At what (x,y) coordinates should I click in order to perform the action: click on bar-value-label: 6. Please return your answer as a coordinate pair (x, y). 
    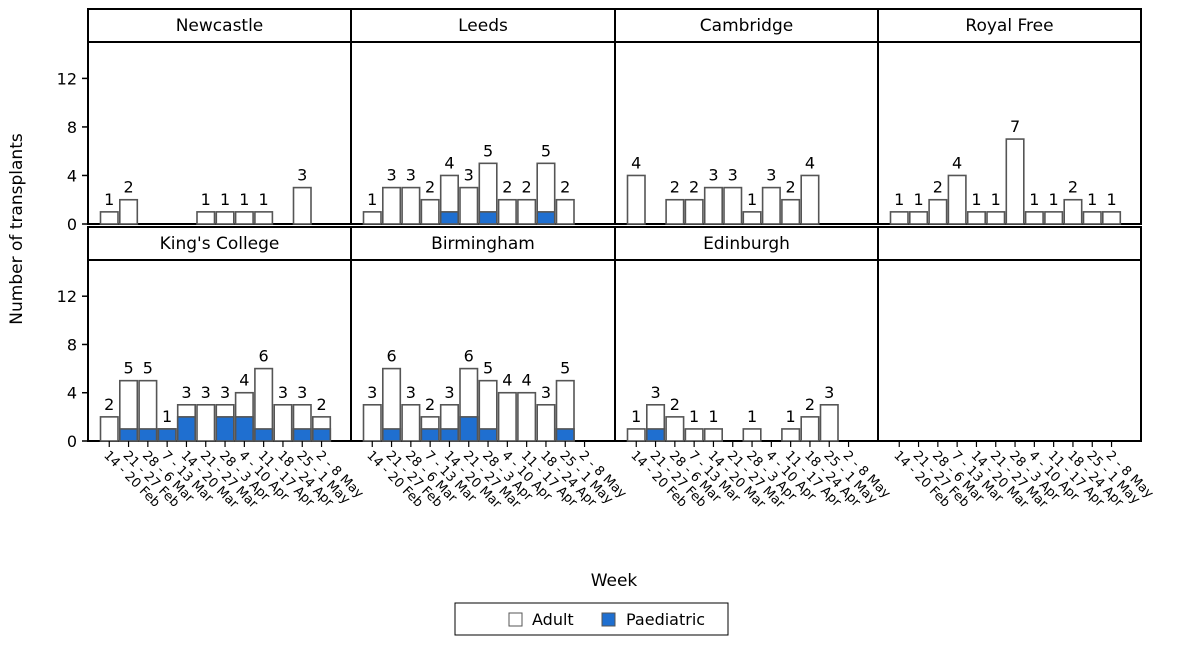
    Looking at the image, I should click on (469, 356).